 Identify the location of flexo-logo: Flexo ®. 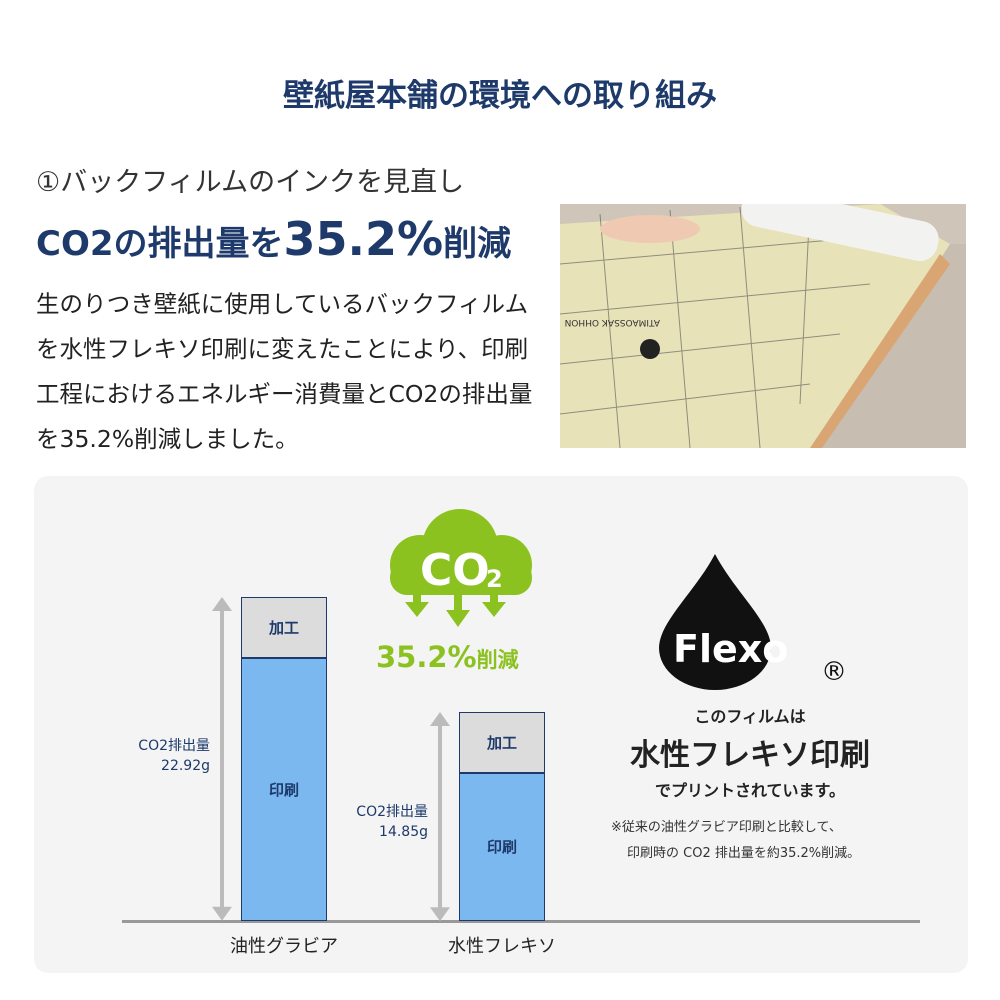
(753, 622).